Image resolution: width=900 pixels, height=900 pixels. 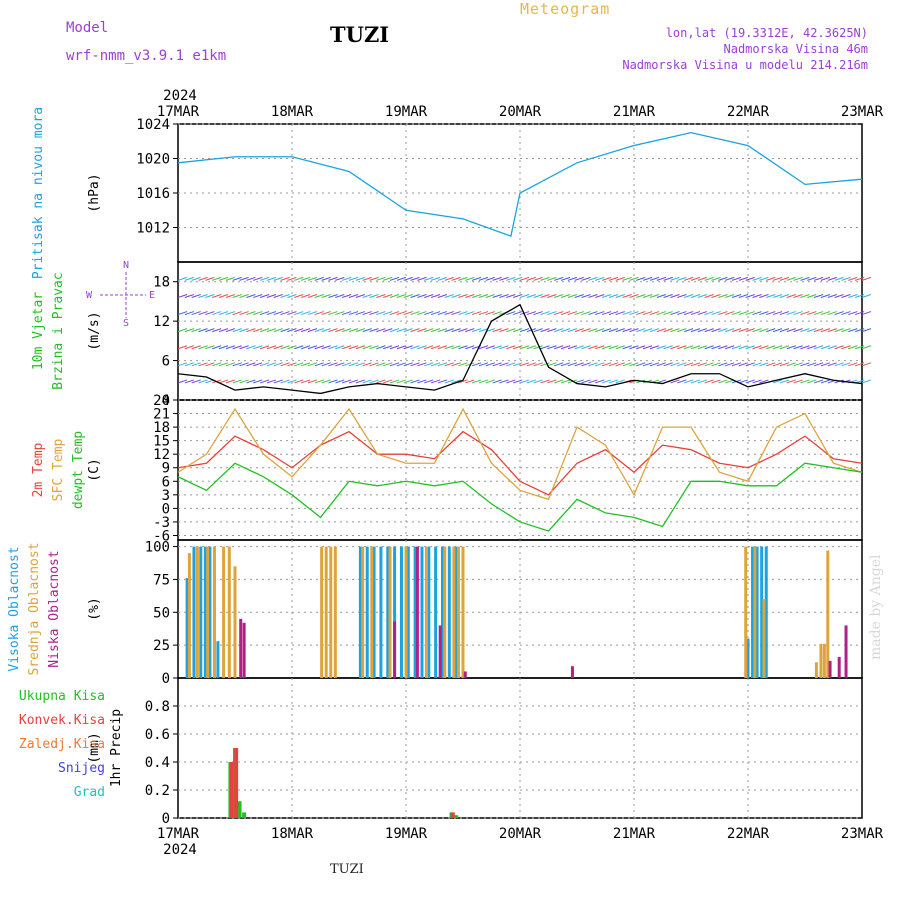 I want to click on meteogram-heading: Meteogram, so click(x=565, y=9).